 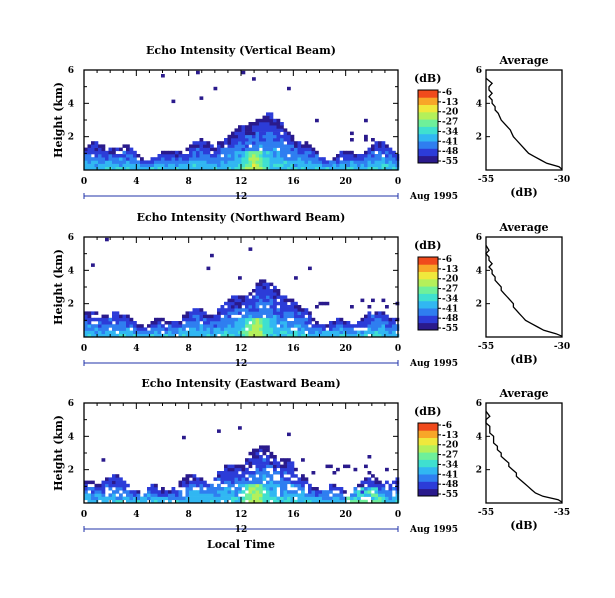 I want to click on profile-x-label: (dB), so click(x=523, y=359).